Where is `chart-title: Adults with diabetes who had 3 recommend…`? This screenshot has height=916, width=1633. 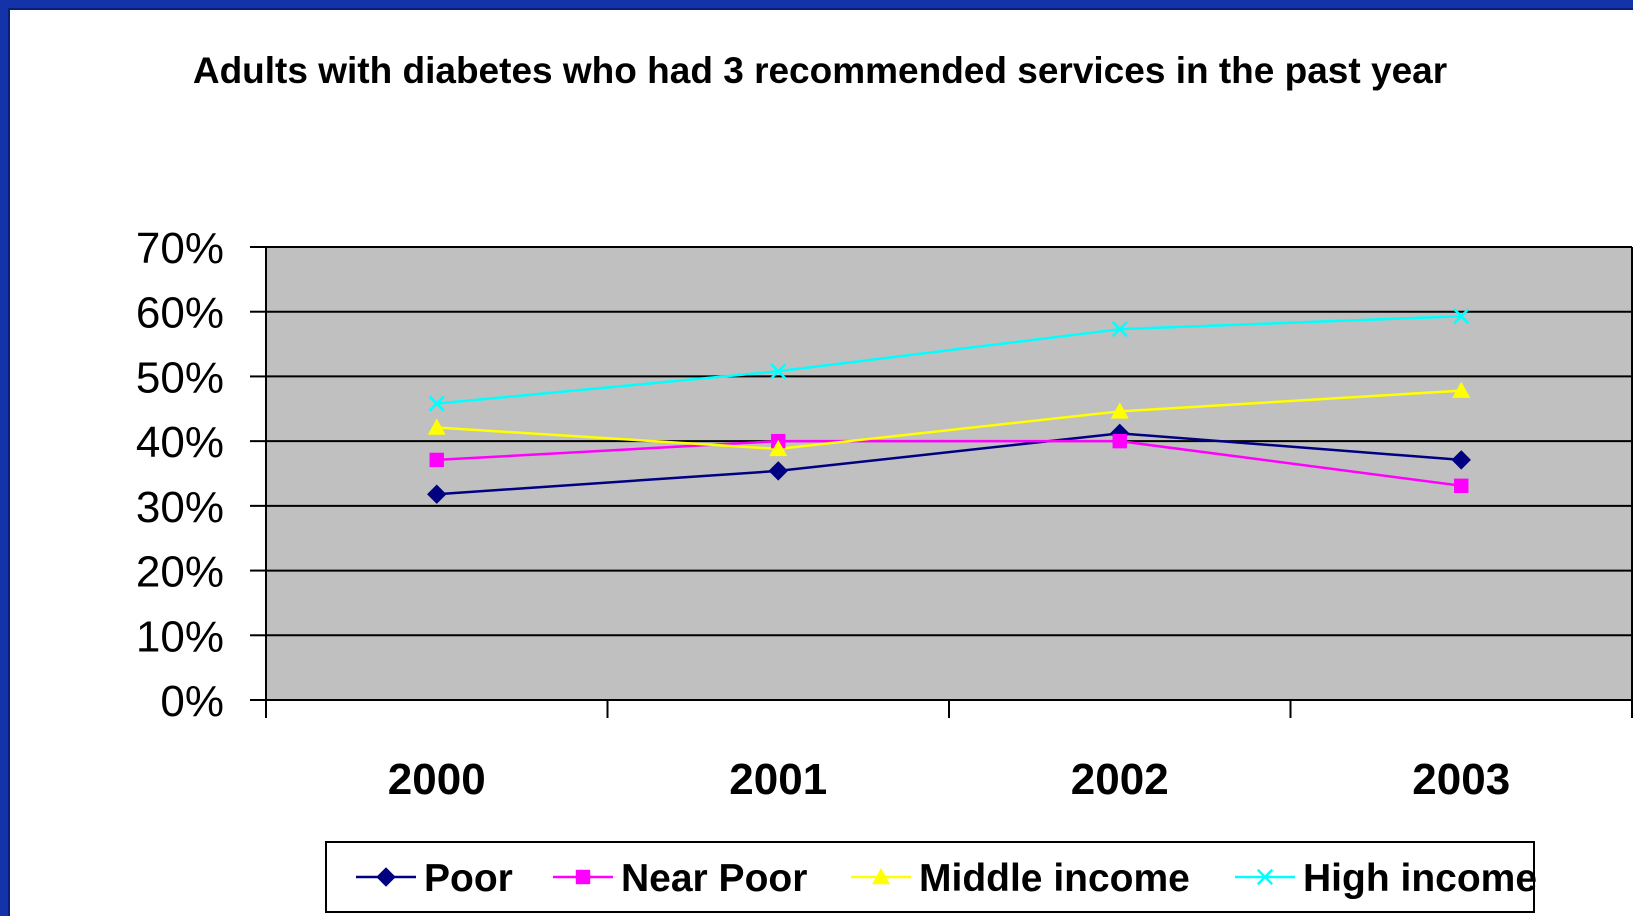
chart-title: Adults with diabetes who had 3 recommend… is located at coordinates (820, 70).